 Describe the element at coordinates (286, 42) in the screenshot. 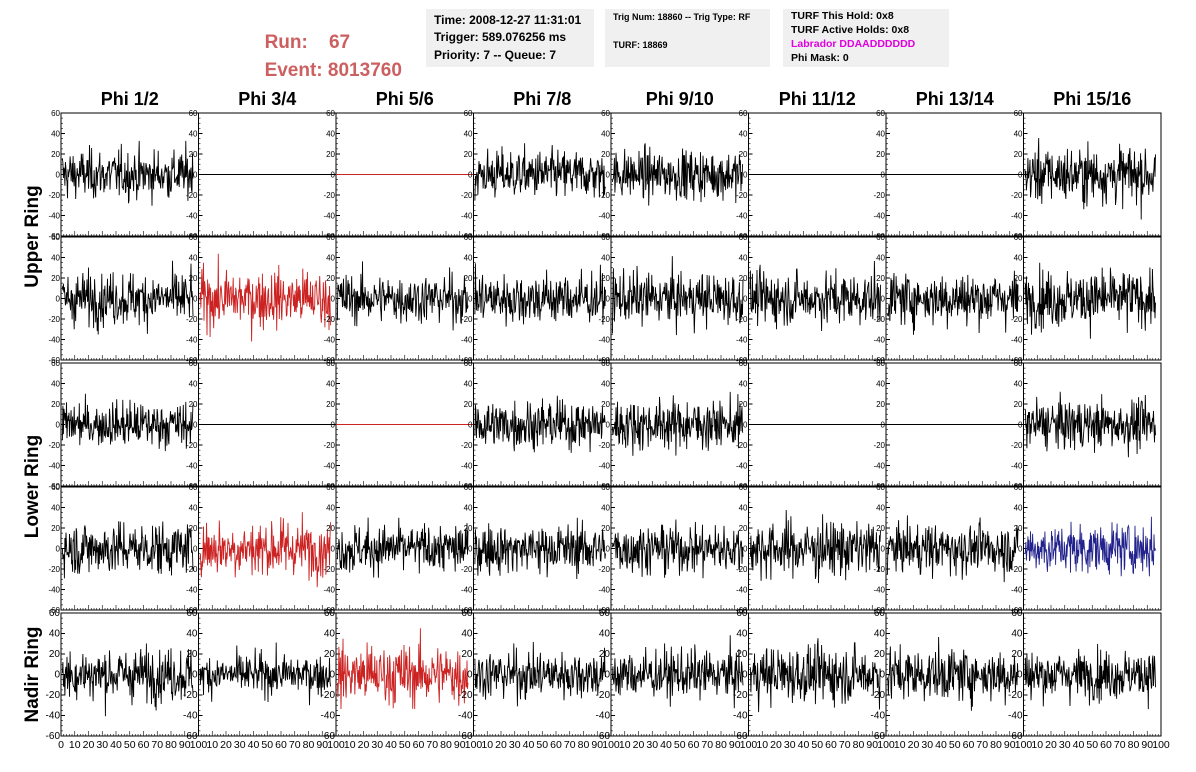

I see `run-label: Run:` at that location.